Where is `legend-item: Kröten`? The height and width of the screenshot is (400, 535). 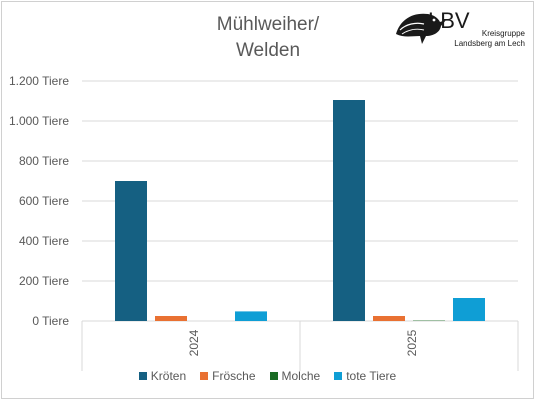 legend-item: Kröten is located at coordinates (162, 376).